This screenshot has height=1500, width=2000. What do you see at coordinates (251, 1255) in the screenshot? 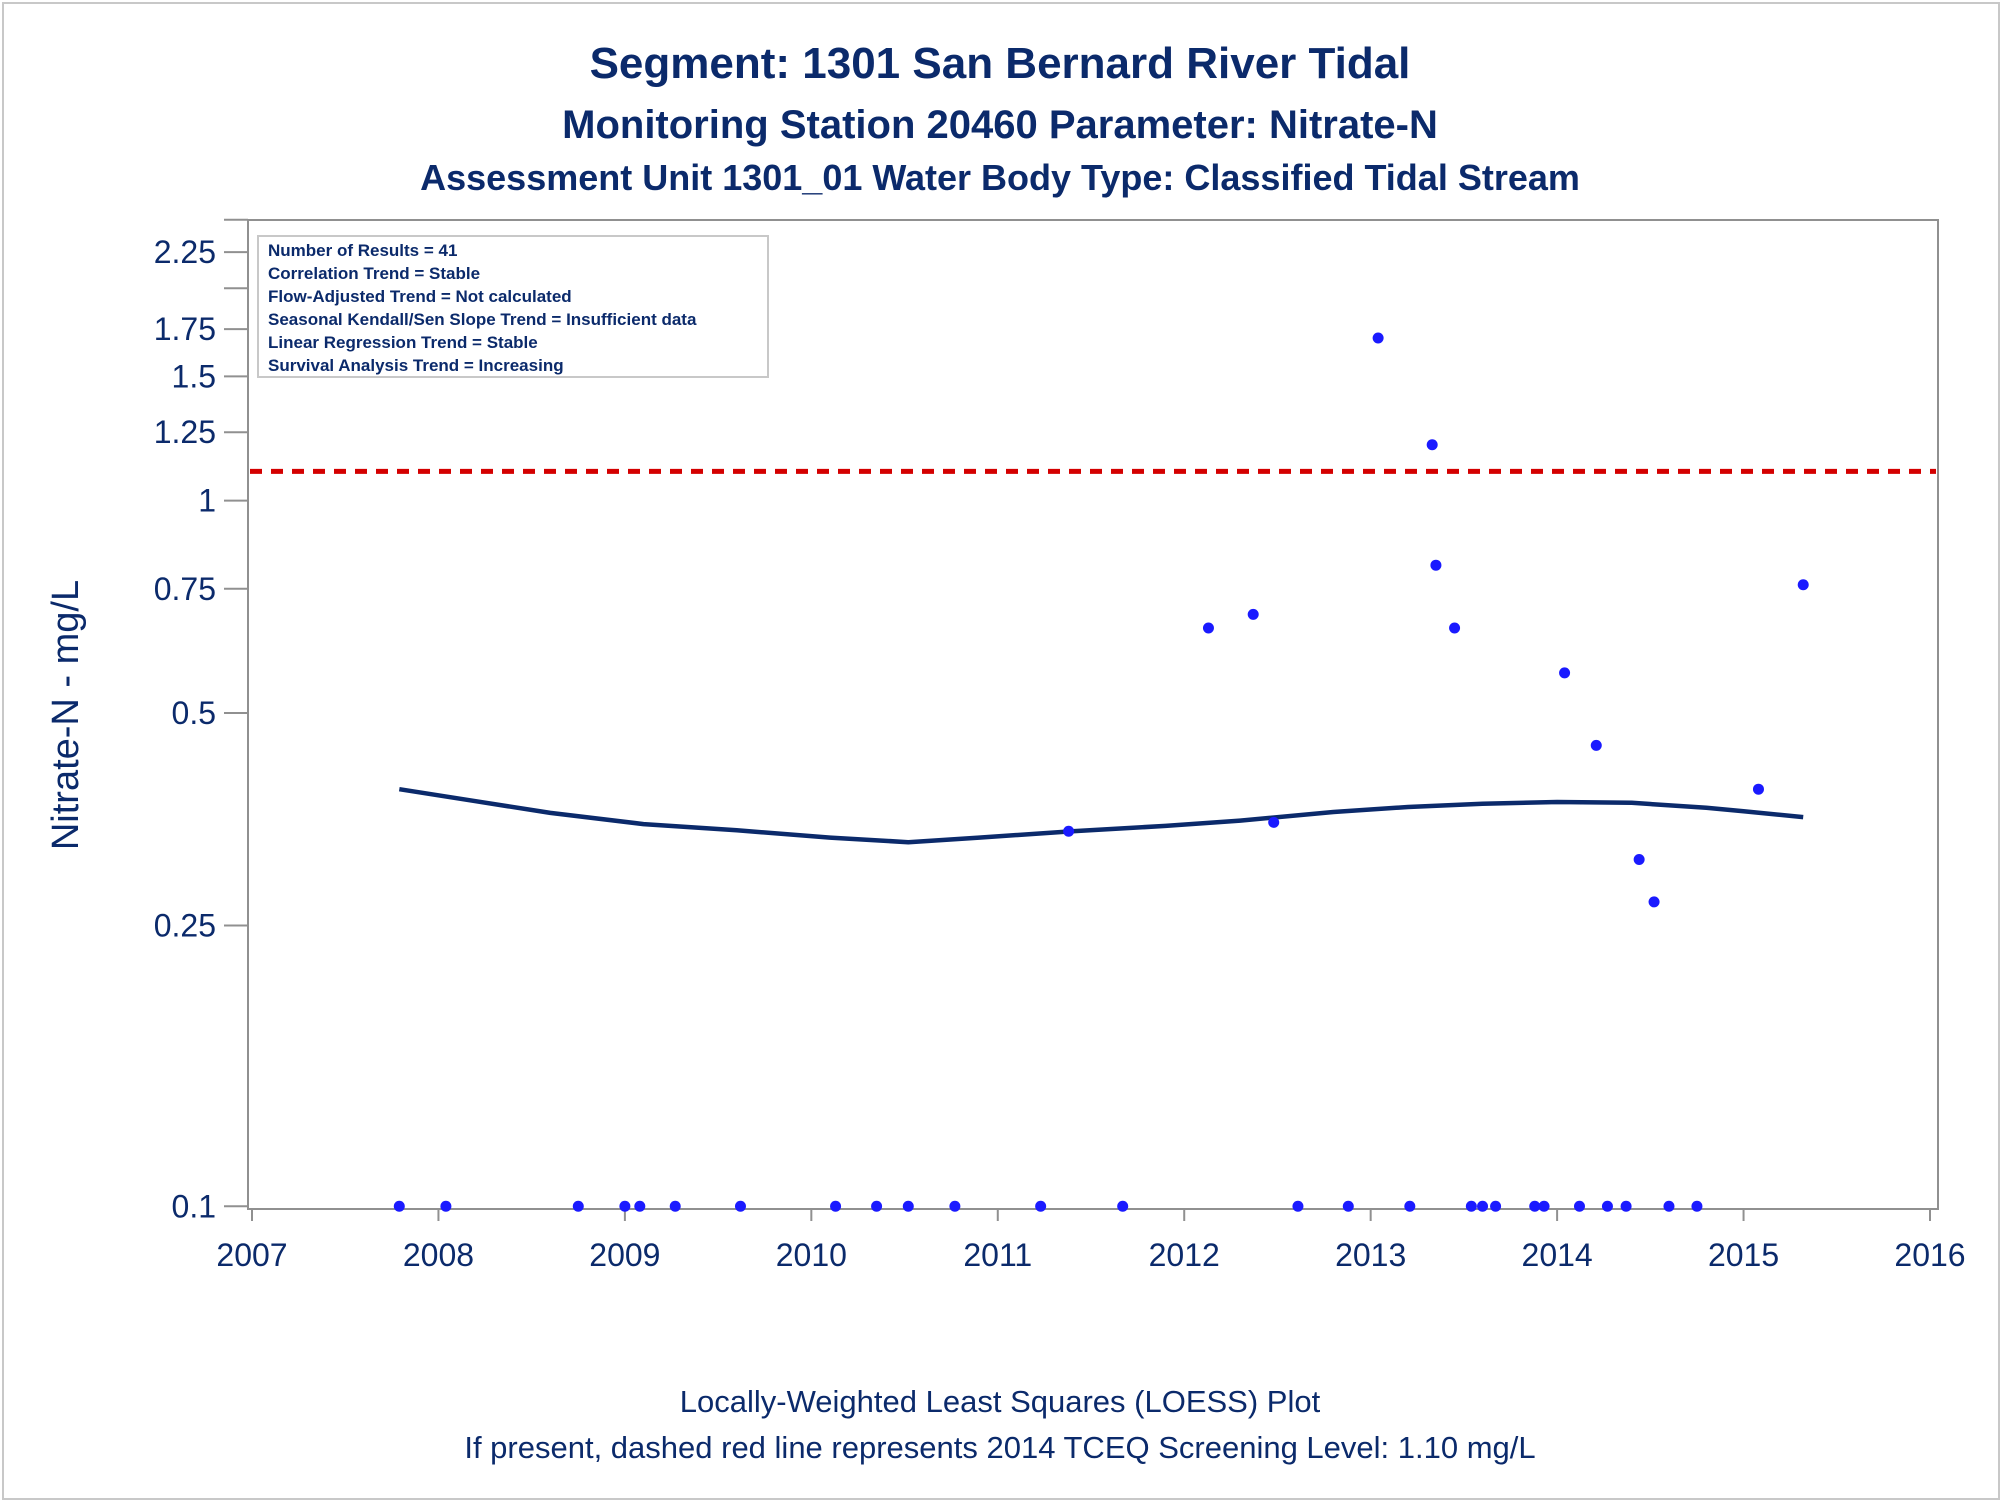
I see `x-tick-label: 2007` at bounding box center [251, 1255].